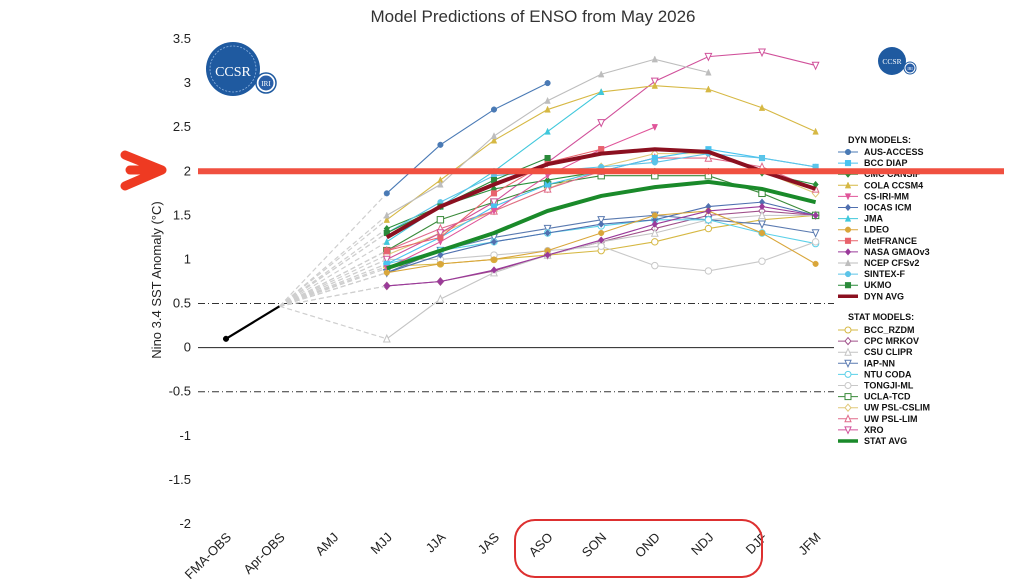 This screenshot has width=1024, height=585. I want to click on legend-label: DYN AVG, so click(884, 296).